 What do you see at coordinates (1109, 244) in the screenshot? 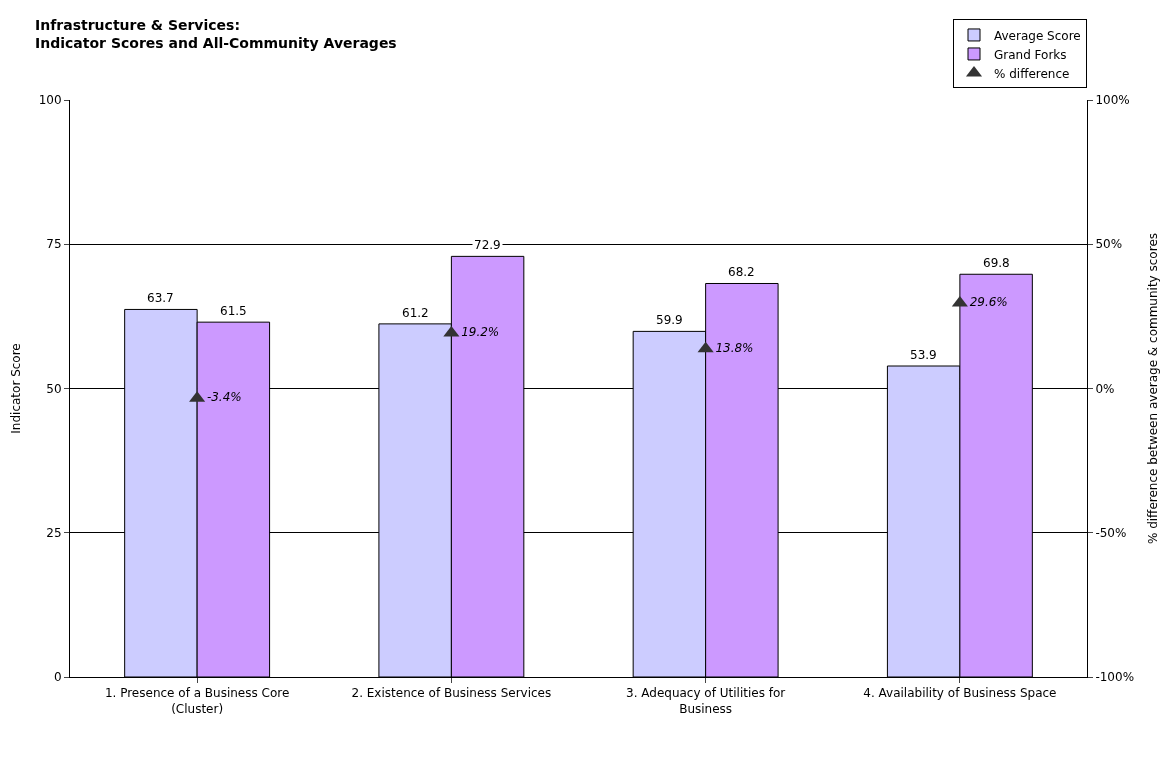
I see `y2-tick-label: 50%` at bounding box center [1109, 244].